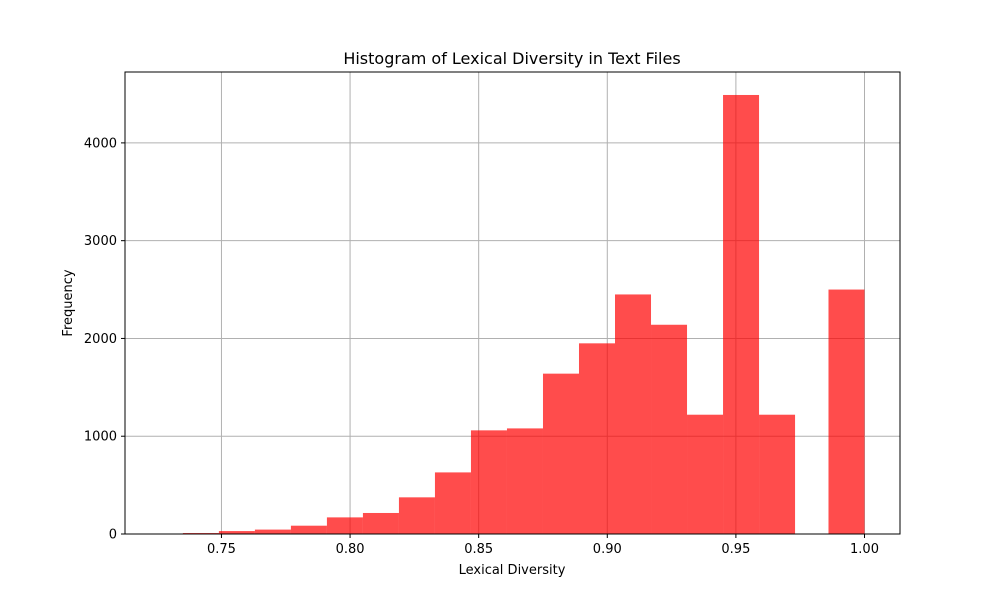 This screenshot has width=1000, height=600. Describe the element at coordinates (512, 570) in the screenshot. I see `x-axis-title: Lexical Diversity` at that location.